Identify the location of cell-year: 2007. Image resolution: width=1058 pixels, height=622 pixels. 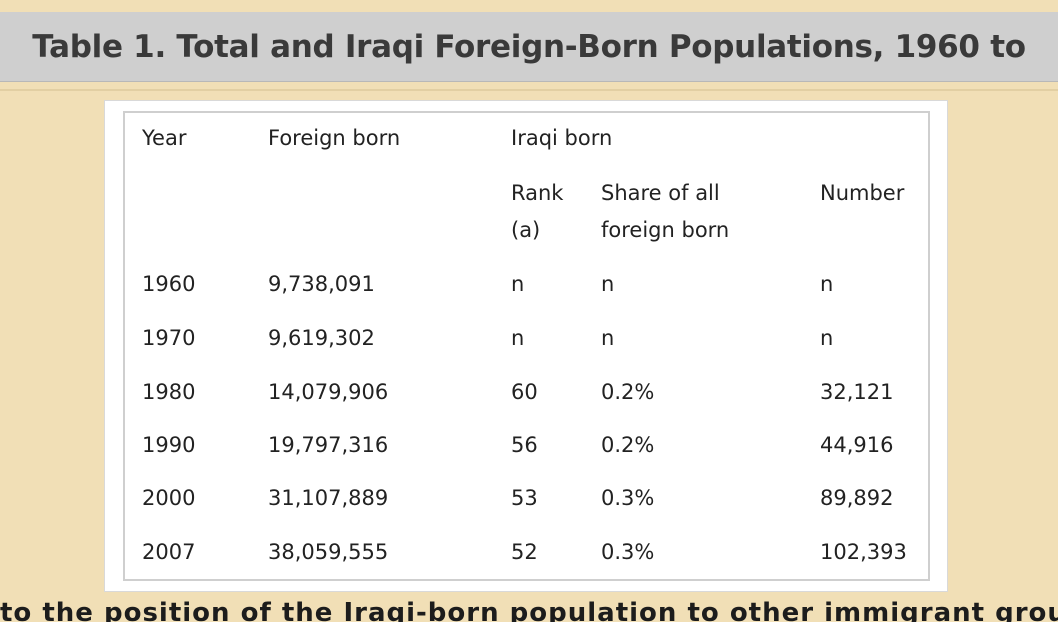
(169, 552).